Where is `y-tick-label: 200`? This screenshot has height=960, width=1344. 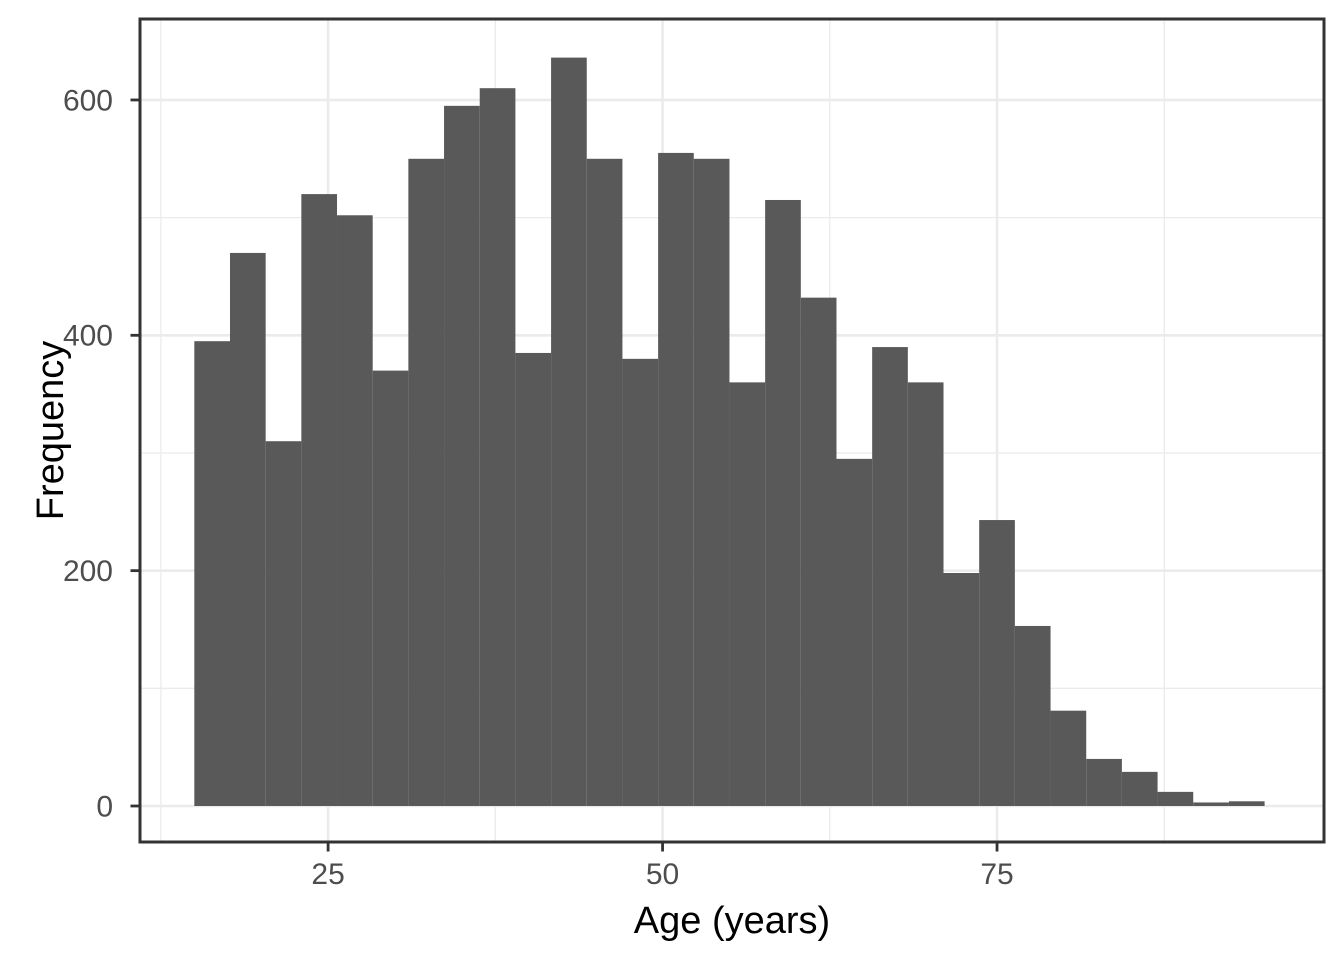
y-tick-label: 200 is located at coordinates (88, 571).